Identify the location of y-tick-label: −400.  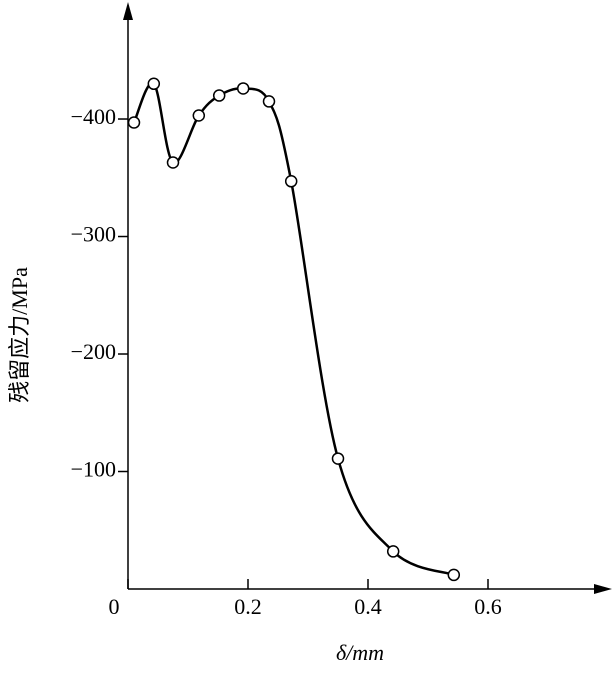
(93, 116).